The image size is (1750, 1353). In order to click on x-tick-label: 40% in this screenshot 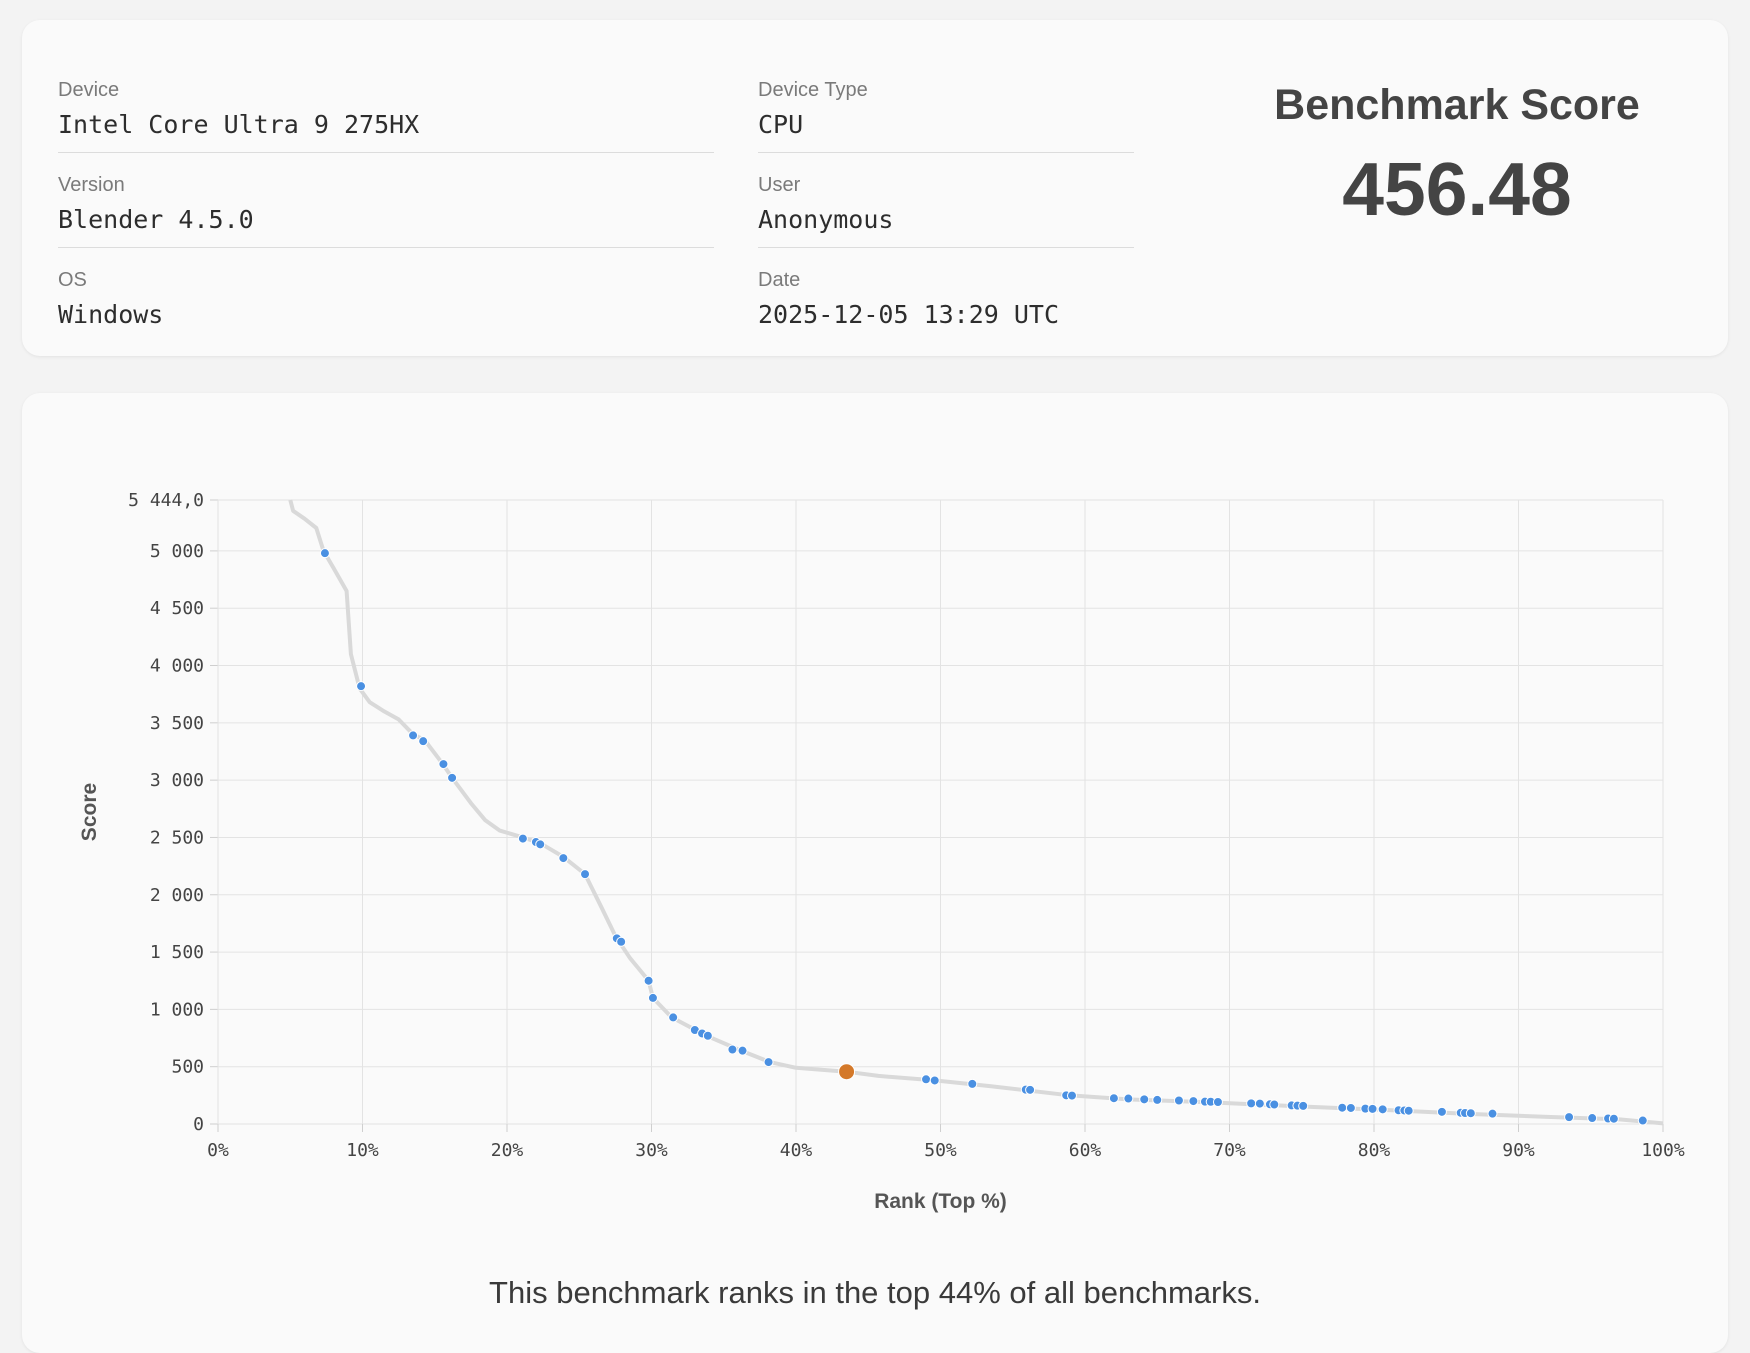, I will do `click(796, 1150)`.